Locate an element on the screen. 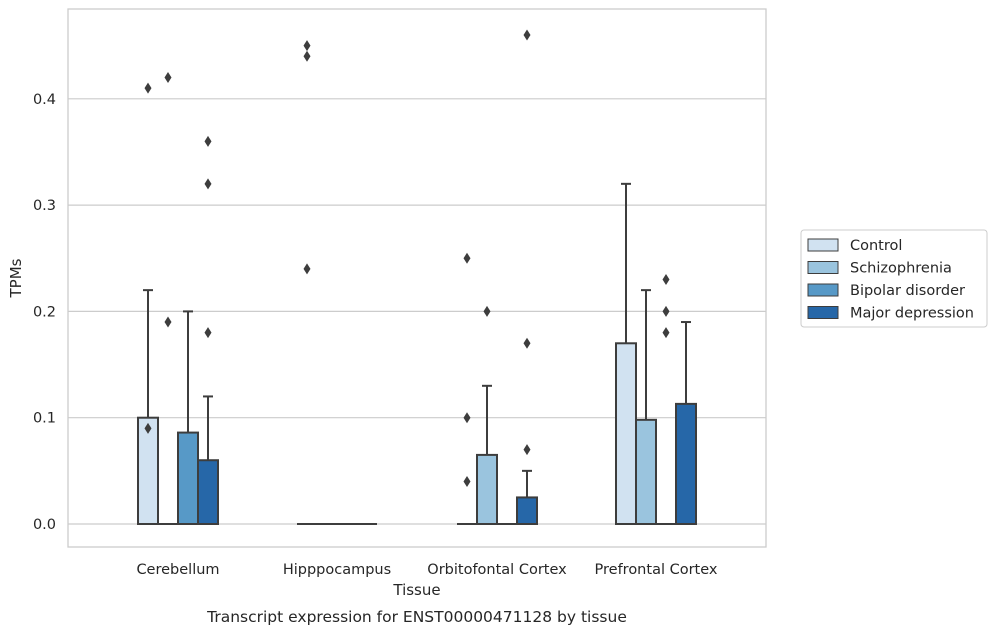  y-axis-ticks: 0.0 0.1 0.2 0.3 0.4 is located at coordinates (44, 312).